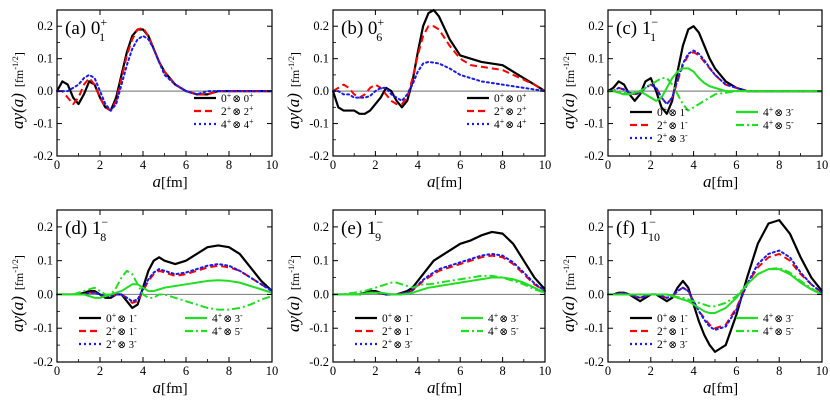  Describe the element at coordinates (321, 26) in the screenshot. I see `y-tick-label: 0.2` at that location.